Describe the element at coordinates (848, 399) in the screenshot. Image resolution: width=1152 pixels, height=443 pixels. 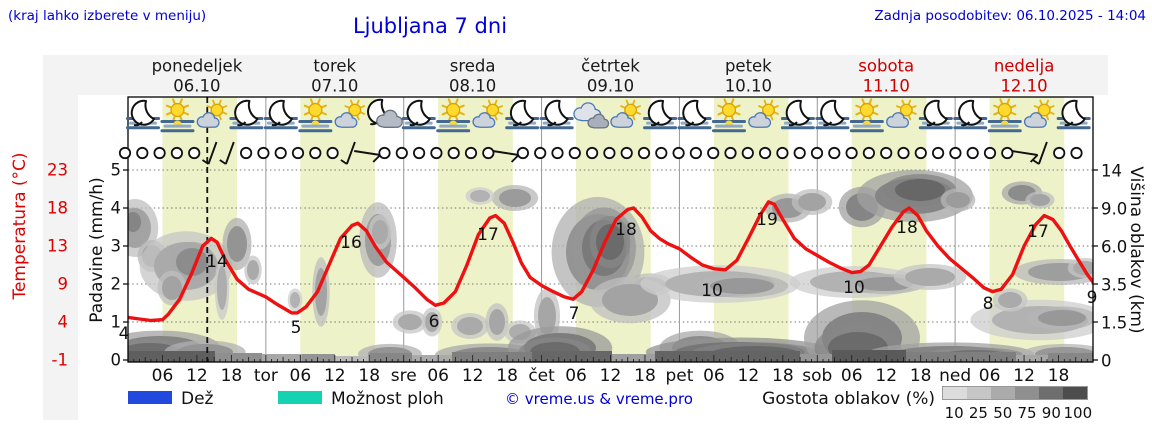
I see `cloud-density-legend-label: Gostota oblakov (%)` at that location.